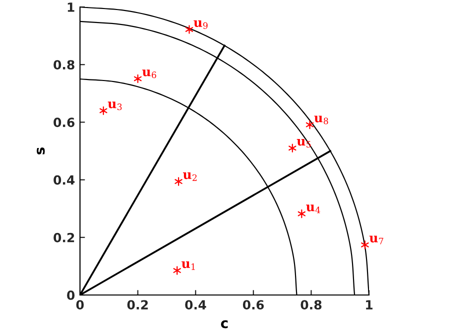 This screenshot has width=449, height=336. Describe the element at coordinates (64, 237) in the screenshot. I see `y-tick-label: 0.2` at that location.